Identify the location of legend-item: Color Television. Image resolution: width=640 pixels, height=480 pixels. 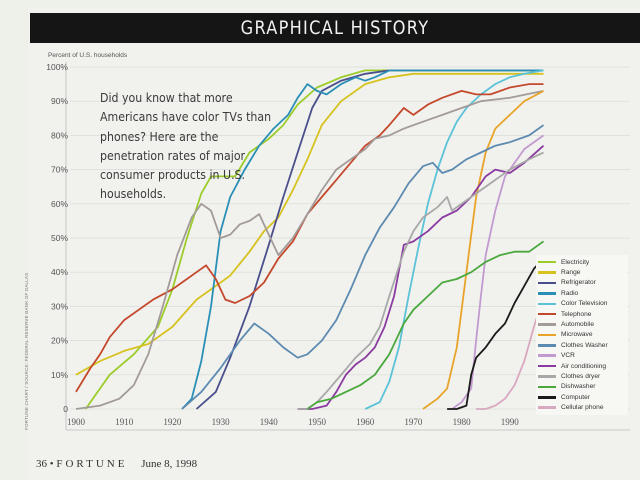
(582, 304).